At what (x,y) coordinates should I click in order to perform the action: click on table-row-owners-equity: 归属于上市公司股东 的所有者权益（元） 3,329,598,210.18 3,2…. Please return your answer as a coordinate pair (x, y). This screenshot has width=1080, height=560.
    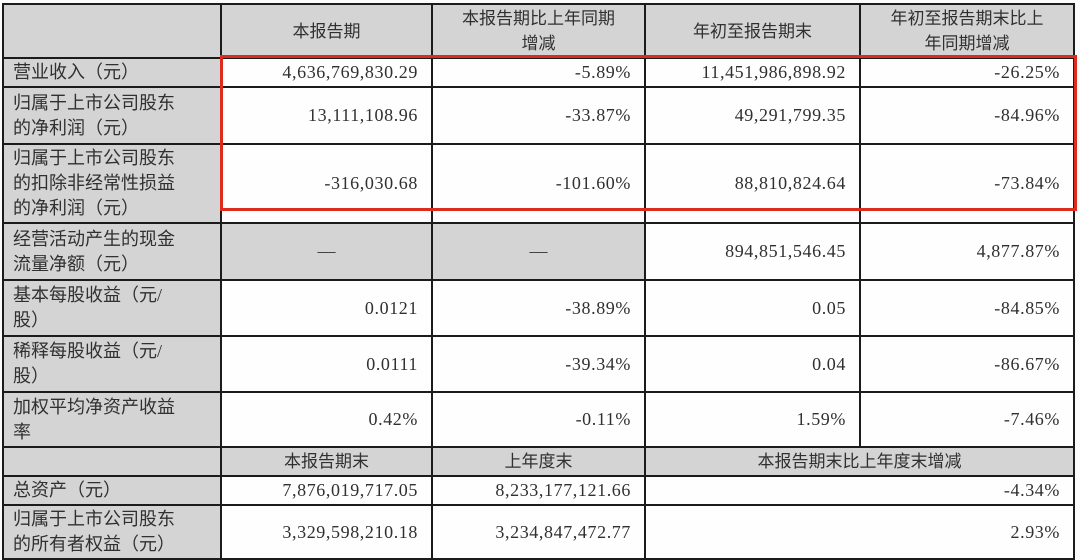
    Looking at the image, I should click on (538, 532).